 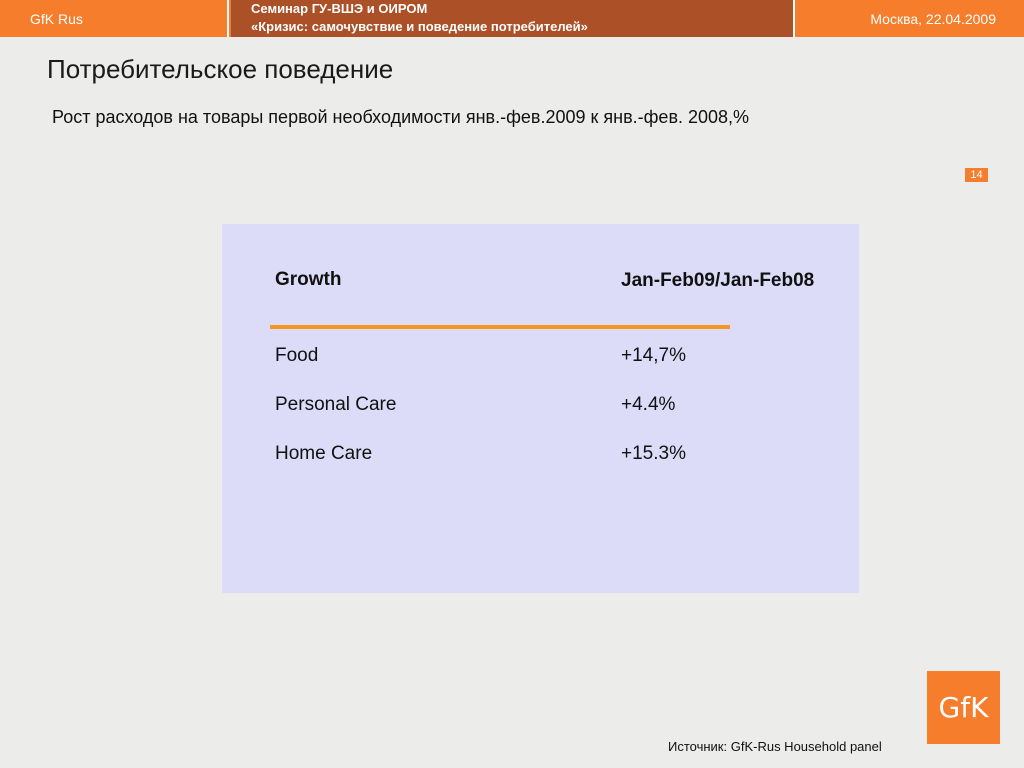 I want to click on column-header-growth: Growth, so click(x=308, y=279).